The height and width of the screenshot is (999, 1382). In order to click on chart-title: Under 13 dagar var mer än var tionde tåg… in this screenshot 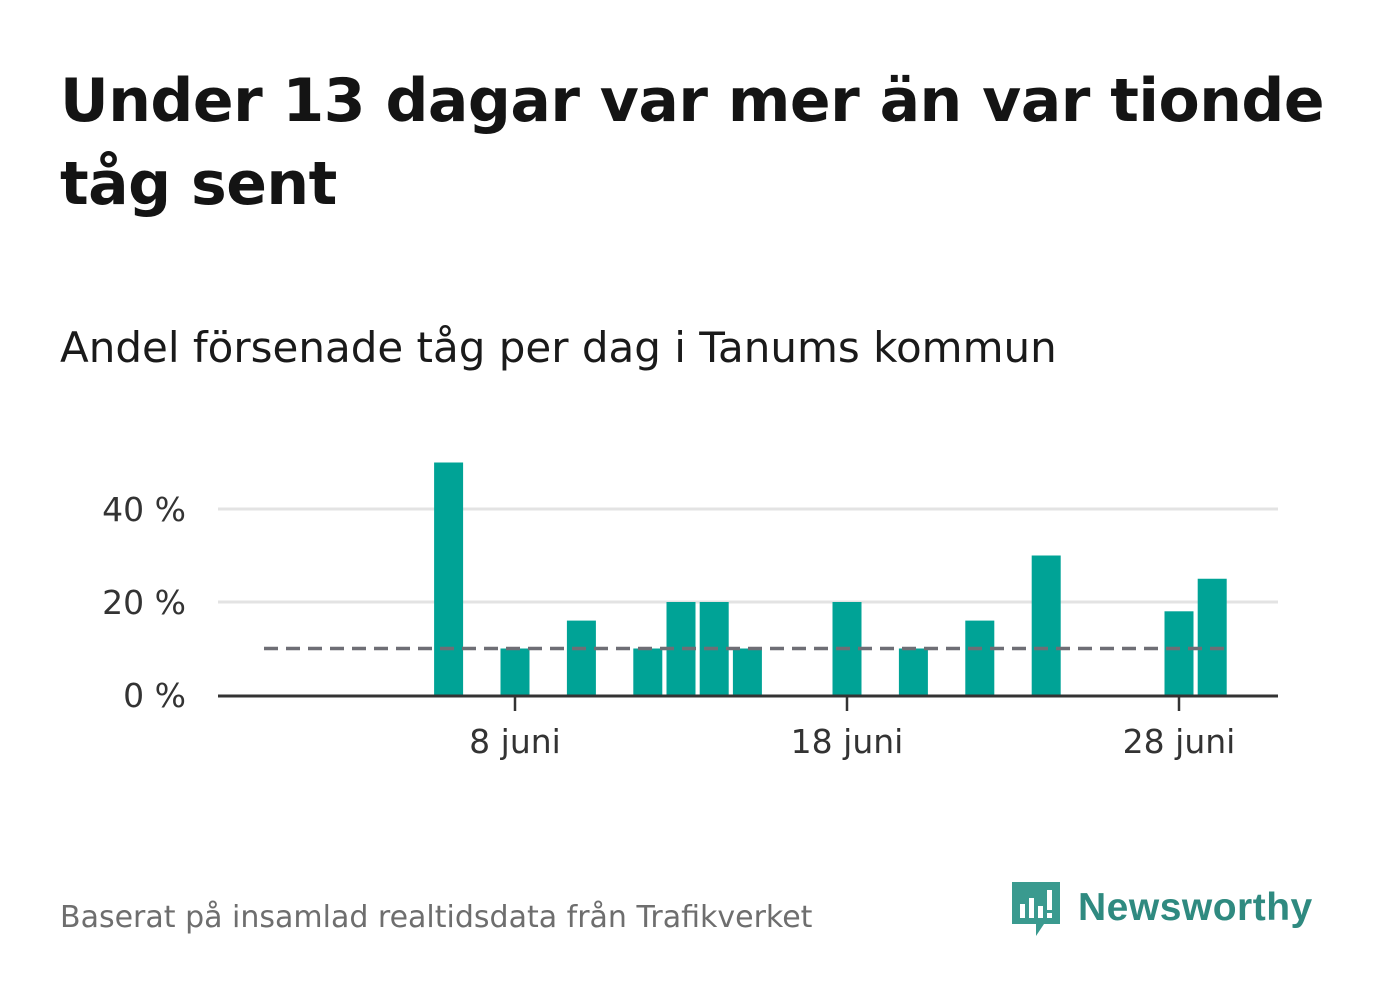, I will do `click(692, 142)`.